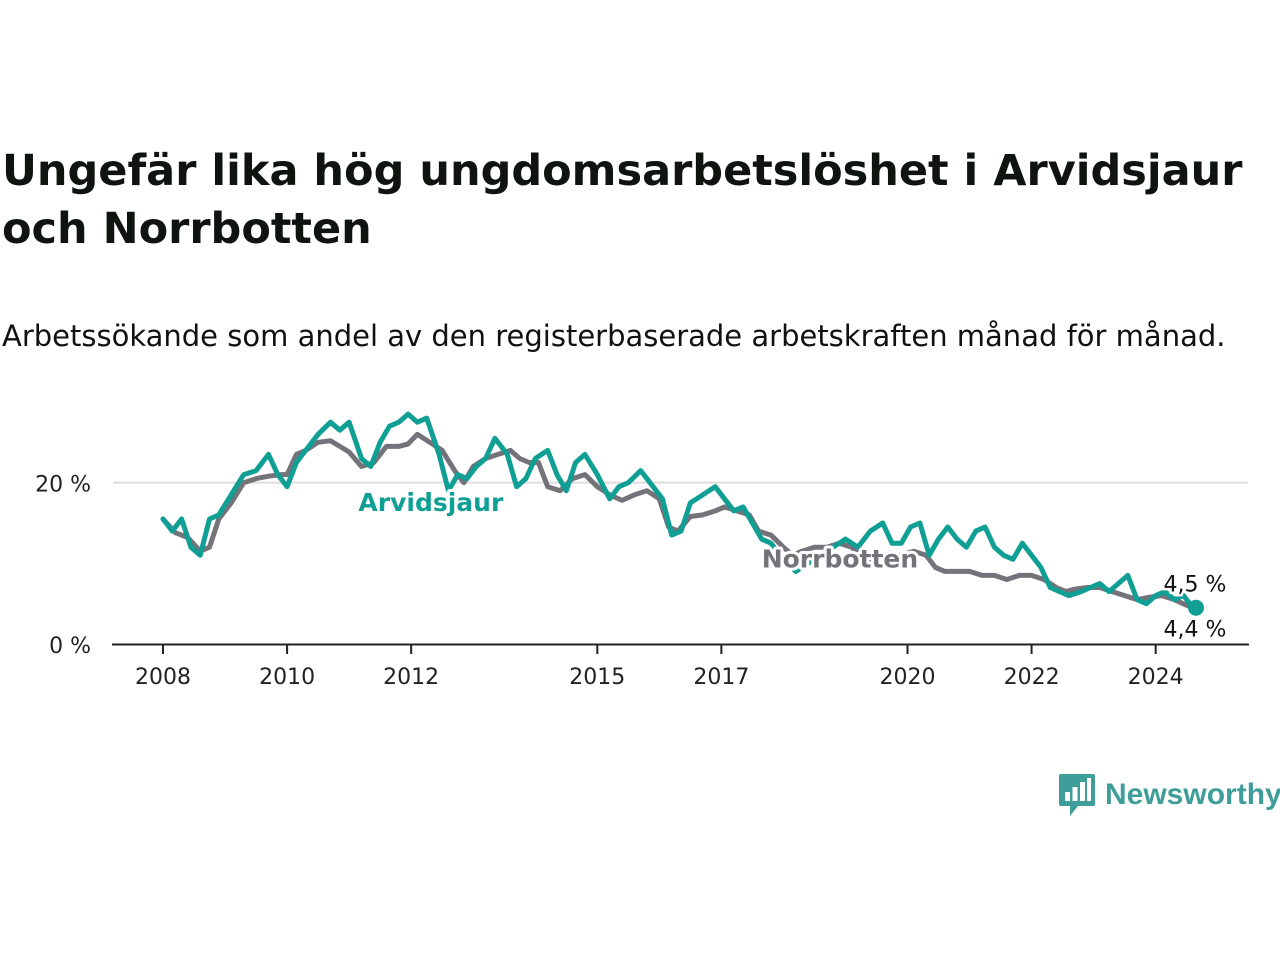 This screenshot has height=960, width=1280. What do you see at coordinates (1032, 677) in the screenshot?
I see `x-tick-label: 2022` at bounding box center [1032, 677].